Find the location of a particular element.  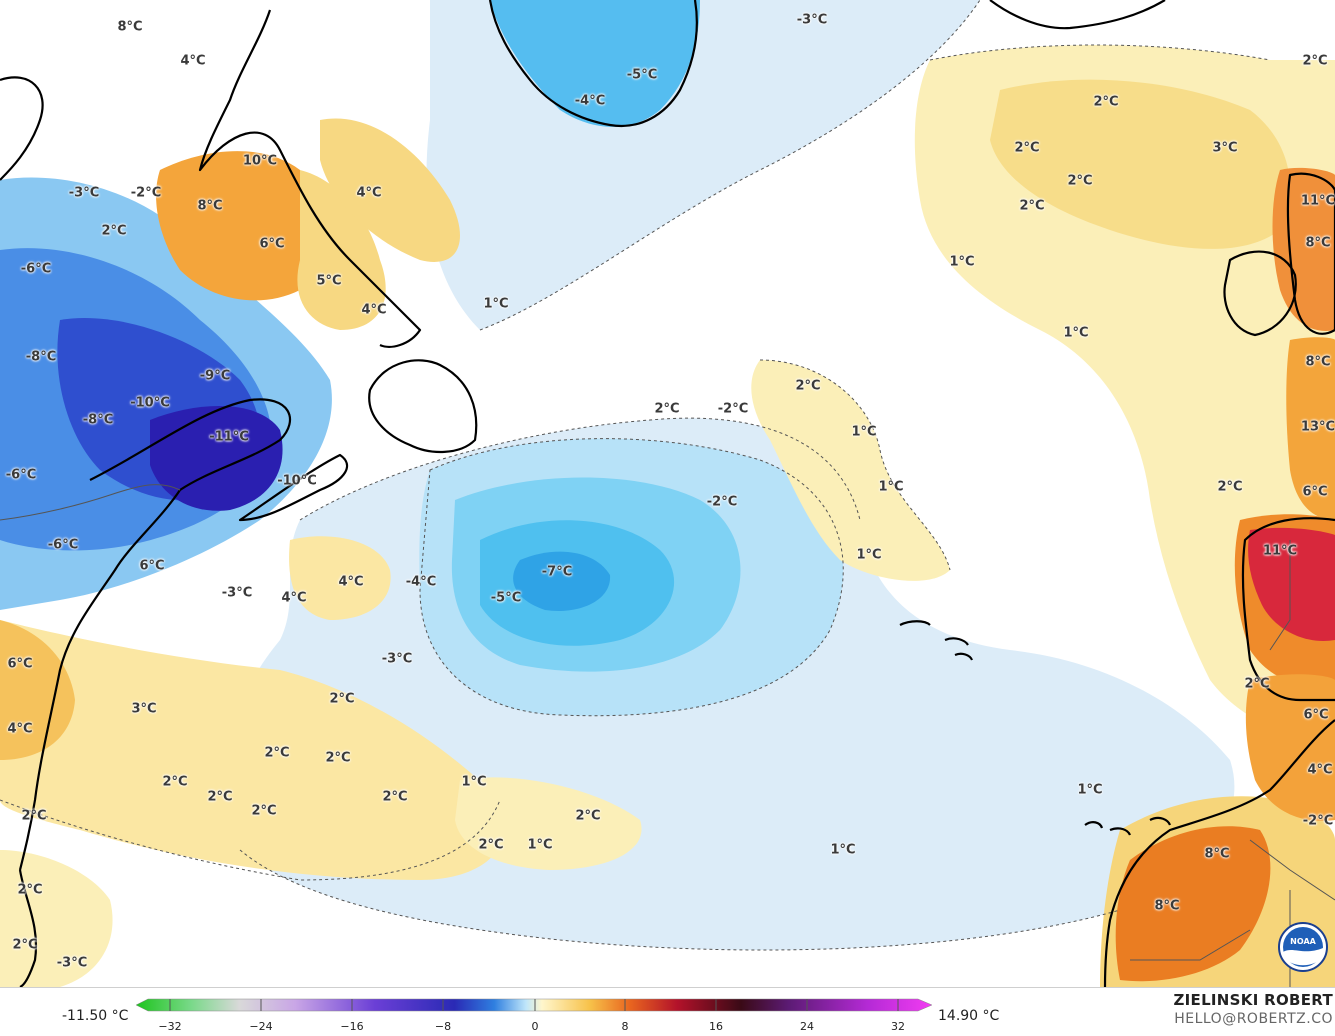

hudson-coast is located at coordinates (21, 128).